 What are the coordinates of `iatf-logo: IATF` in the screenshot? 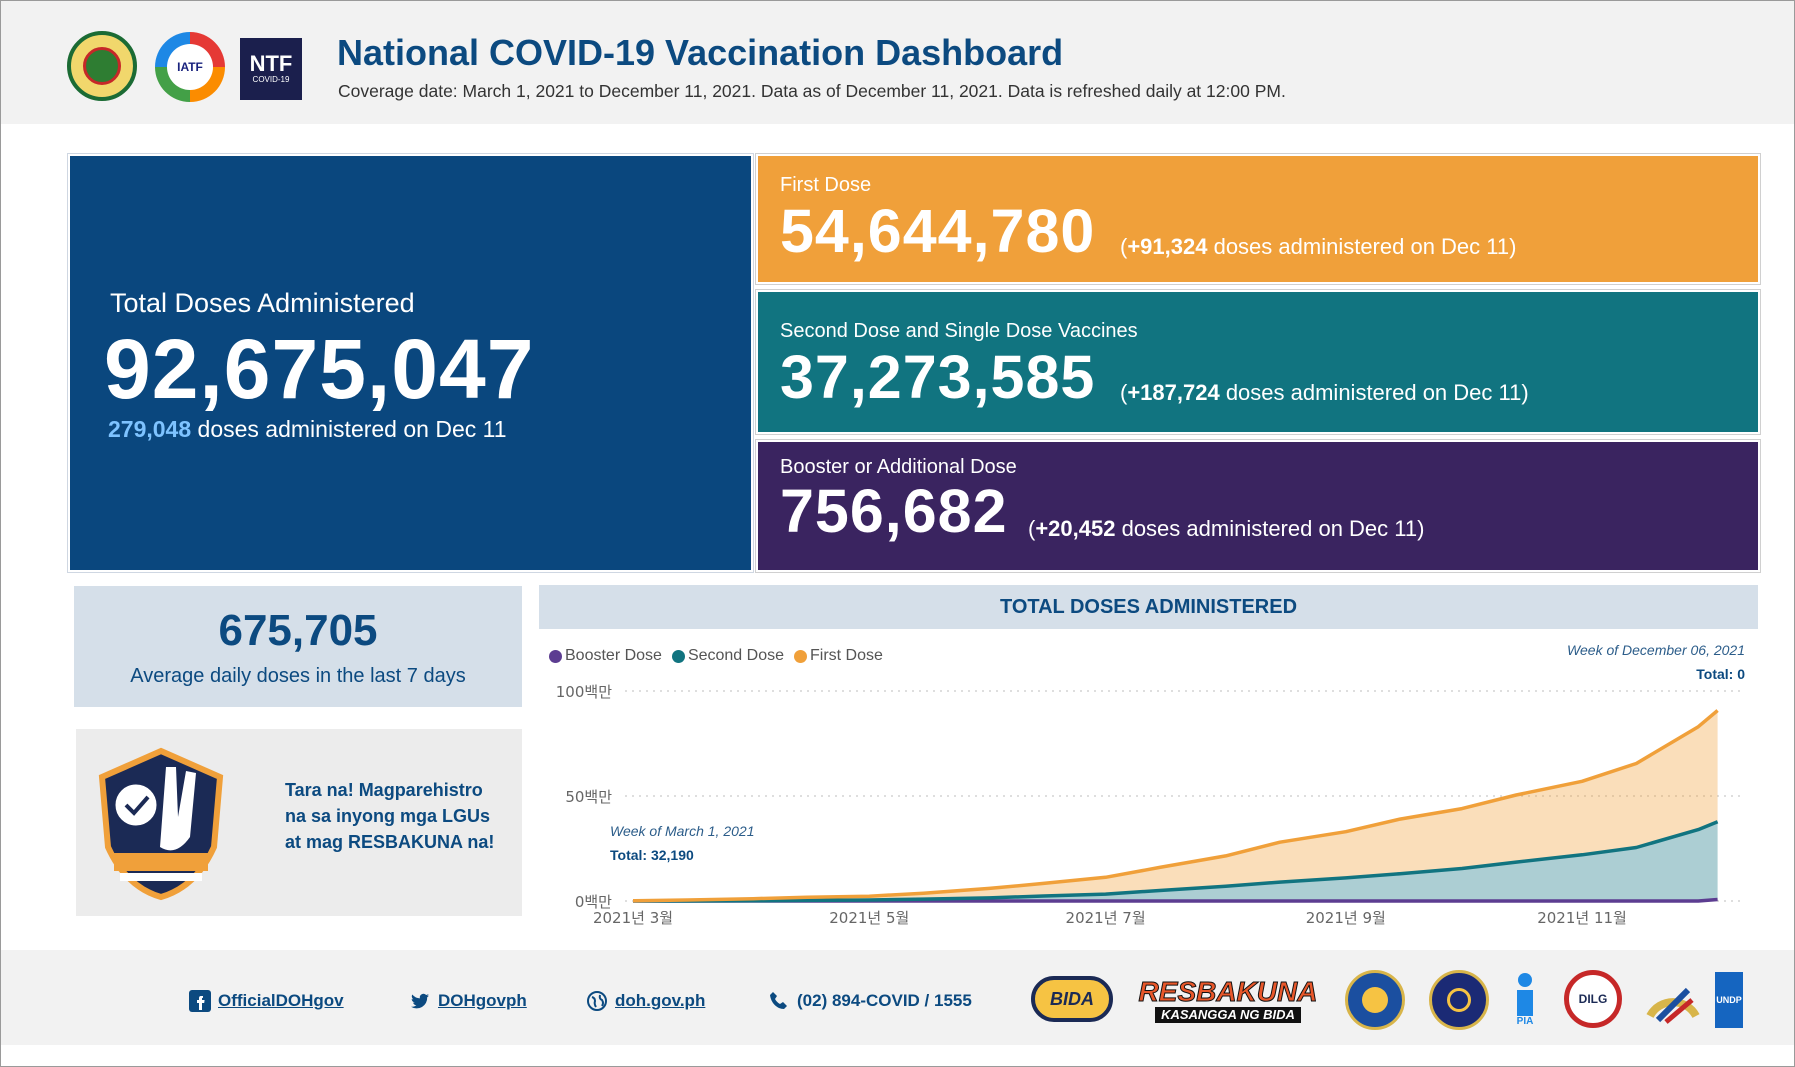 It's located at (190, 67).